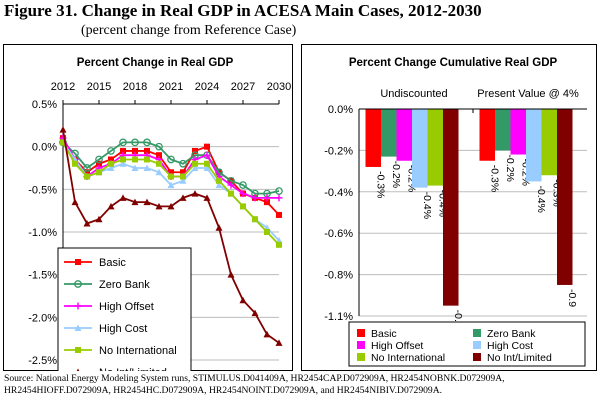 The image size is (600, 401). What do you see at coordinates (155, 63) in the screenshot?
I see `line-chart-title: Percent Change in Real GDP` at bounding box center [155, 63].